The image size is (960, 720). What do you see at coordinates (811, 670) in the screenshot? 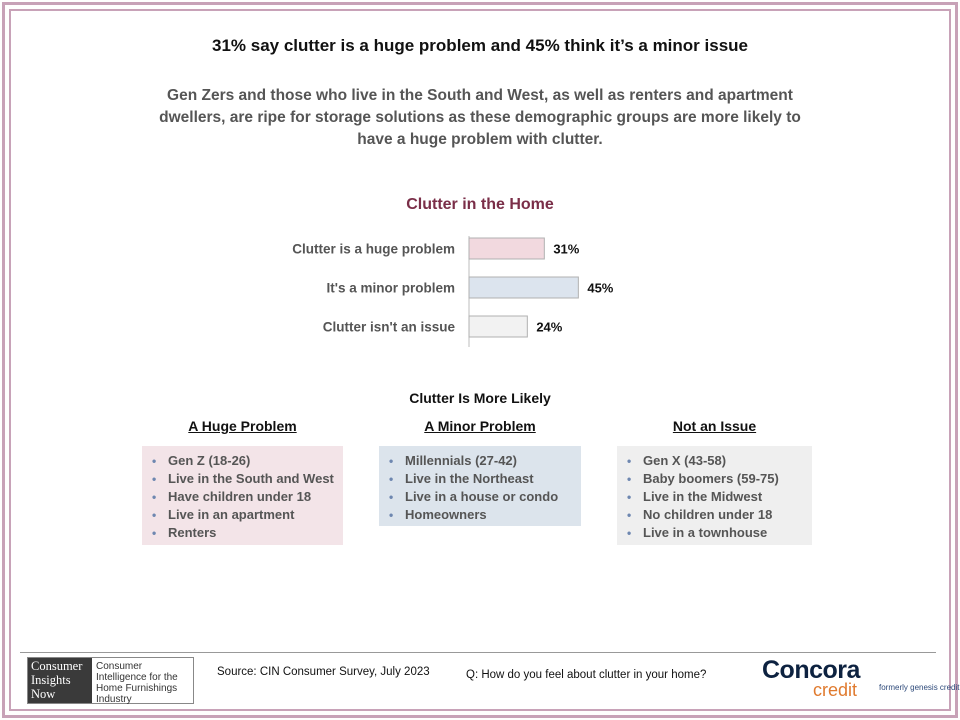
I see `concora-logo: Concora` at bounding box center [811, 670].